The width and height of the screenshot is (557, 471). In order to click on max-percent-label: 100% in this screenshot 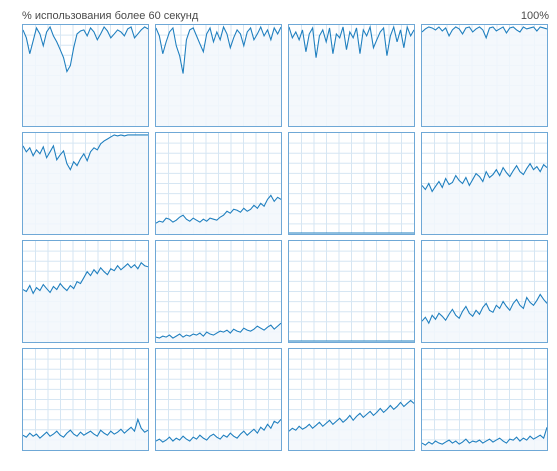, I will do `click(534, 16)`.